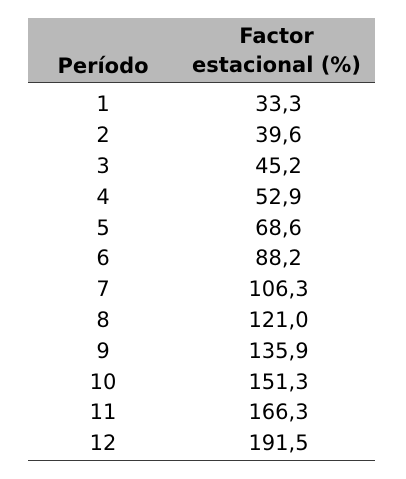 This screenshot has width=406, height=479. I want to click on cell-factor: 106,3, so click(278, 289).